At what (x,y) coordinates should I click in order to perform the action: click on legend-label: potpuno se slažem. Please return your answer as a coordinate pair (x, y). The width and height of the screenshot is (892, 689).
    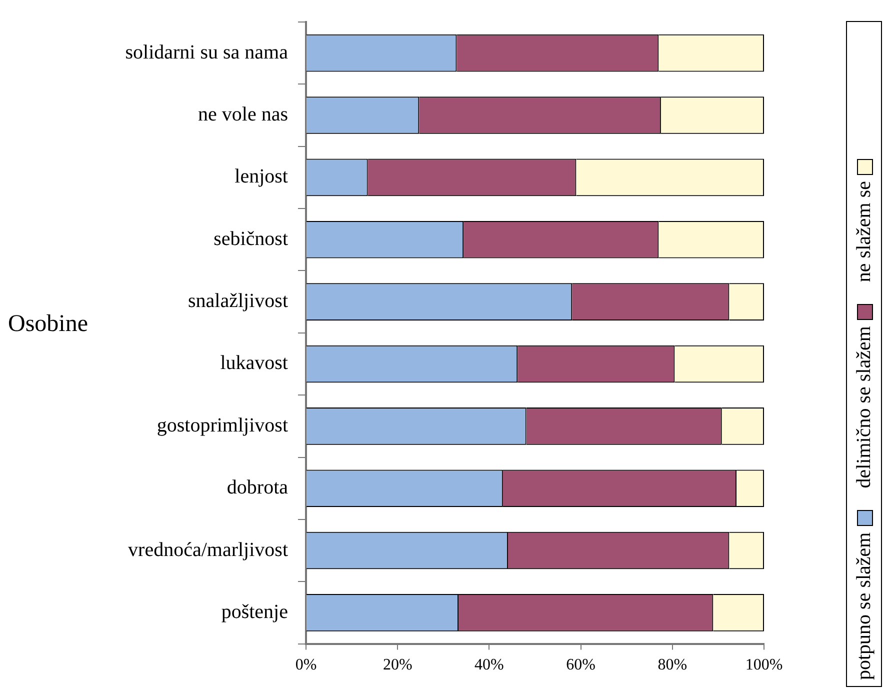
    Looking at the image, I should click on (864, 605).